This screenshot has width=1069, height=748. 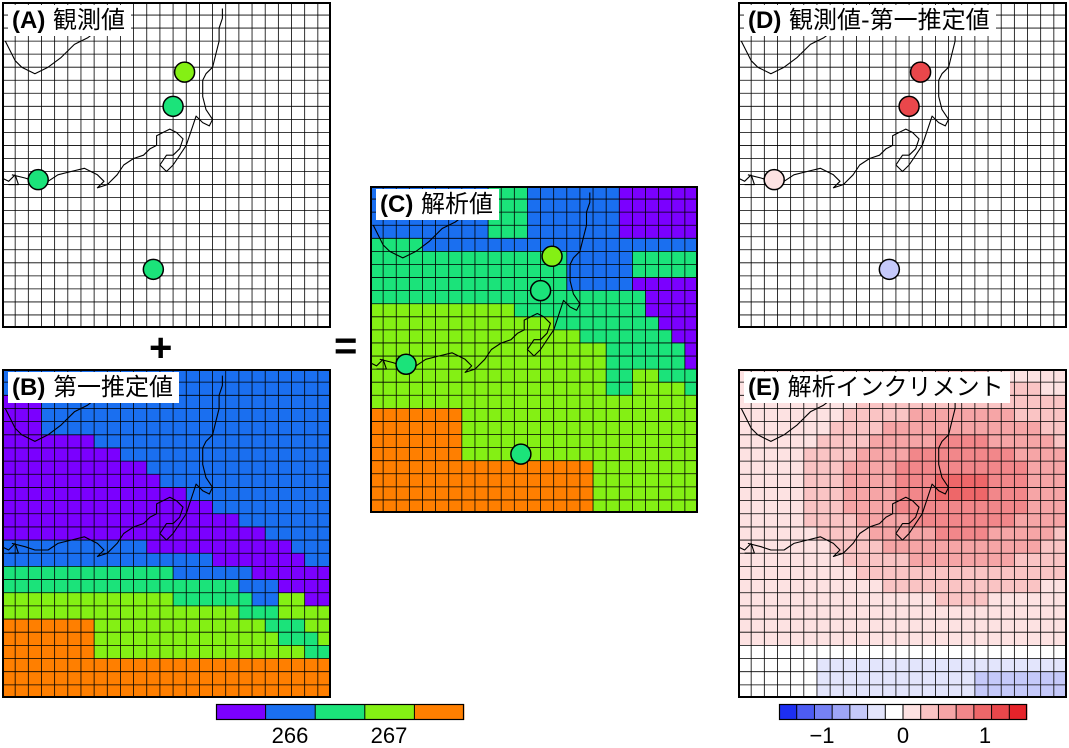 I want to click on coastline-west, so click(x=10, y=548).